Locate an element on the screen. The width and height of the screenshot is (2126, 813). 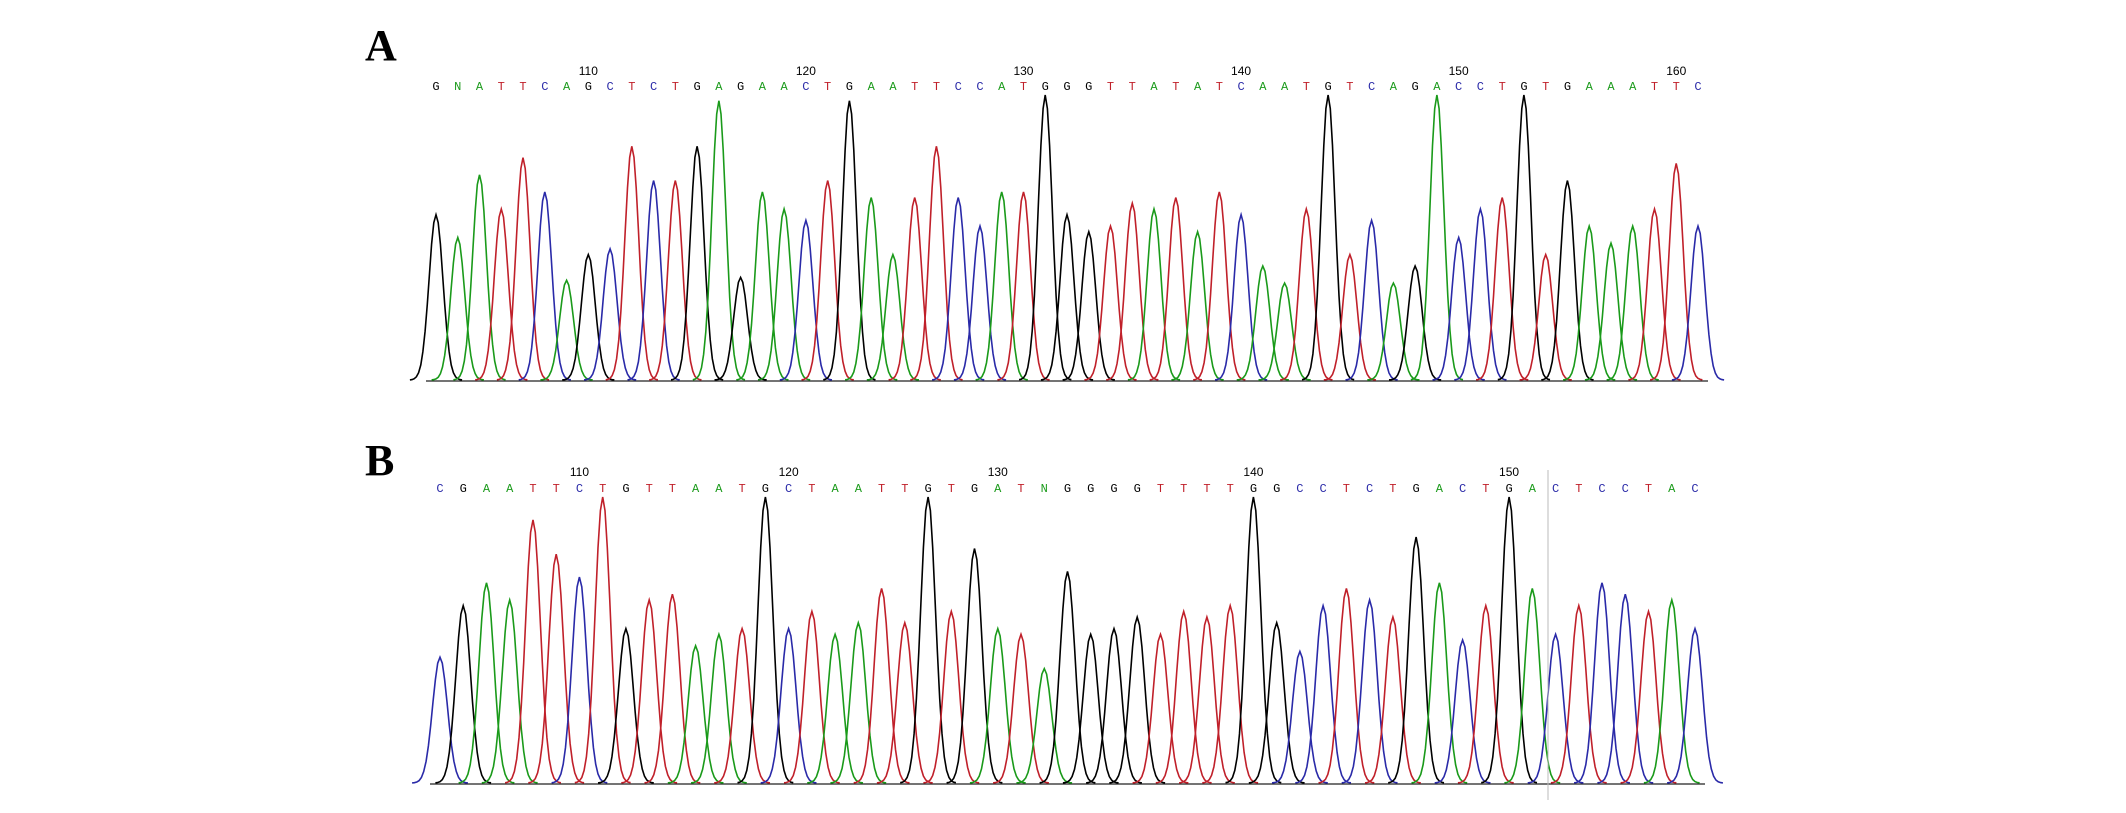
base-call-letter: N is located at coordinates (457, 87).